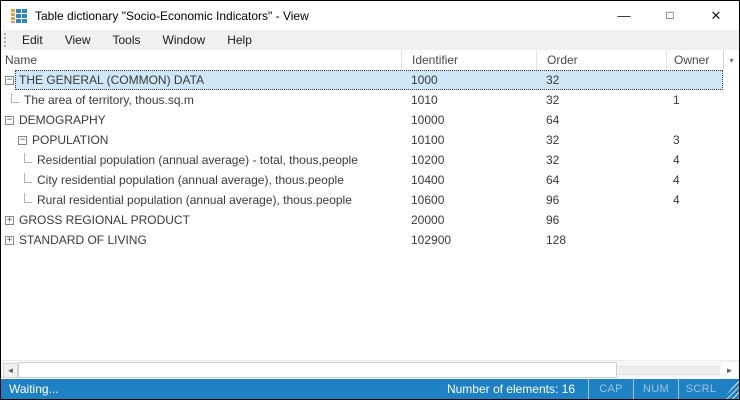 The width and height of the screenshot is (740, 400). Describe the element at coordinates (362, 240) in the screenshot. I see `table-row: + STANDARD OF LIVING 102900 128` at that location.